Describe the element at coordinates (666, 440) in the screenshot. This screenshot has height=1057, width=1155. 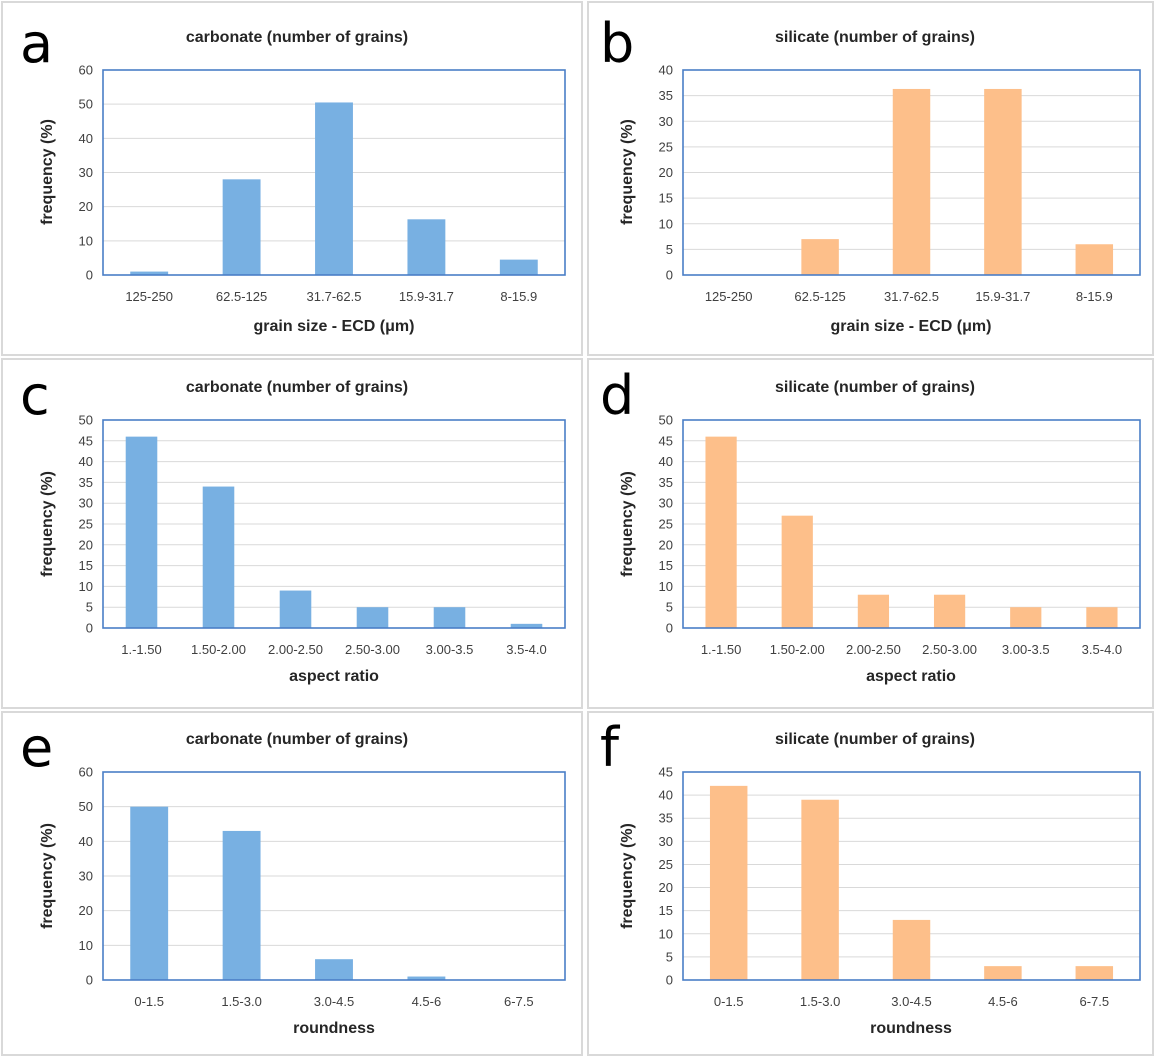
I see `chart-d-ytick-label: 45` at that location.